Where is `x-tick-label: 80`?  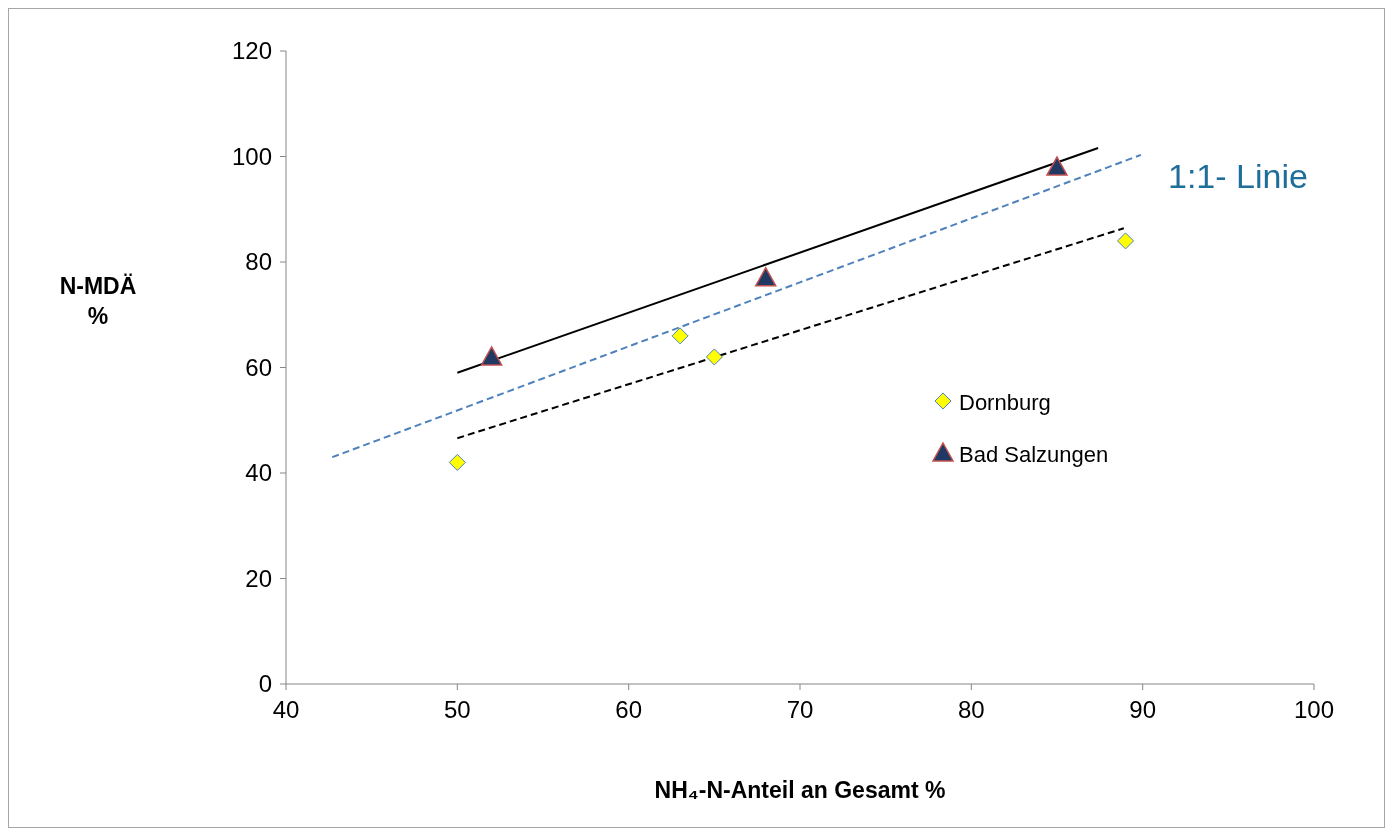 x-tick-label: 80 is located at coordinates (971, 709).